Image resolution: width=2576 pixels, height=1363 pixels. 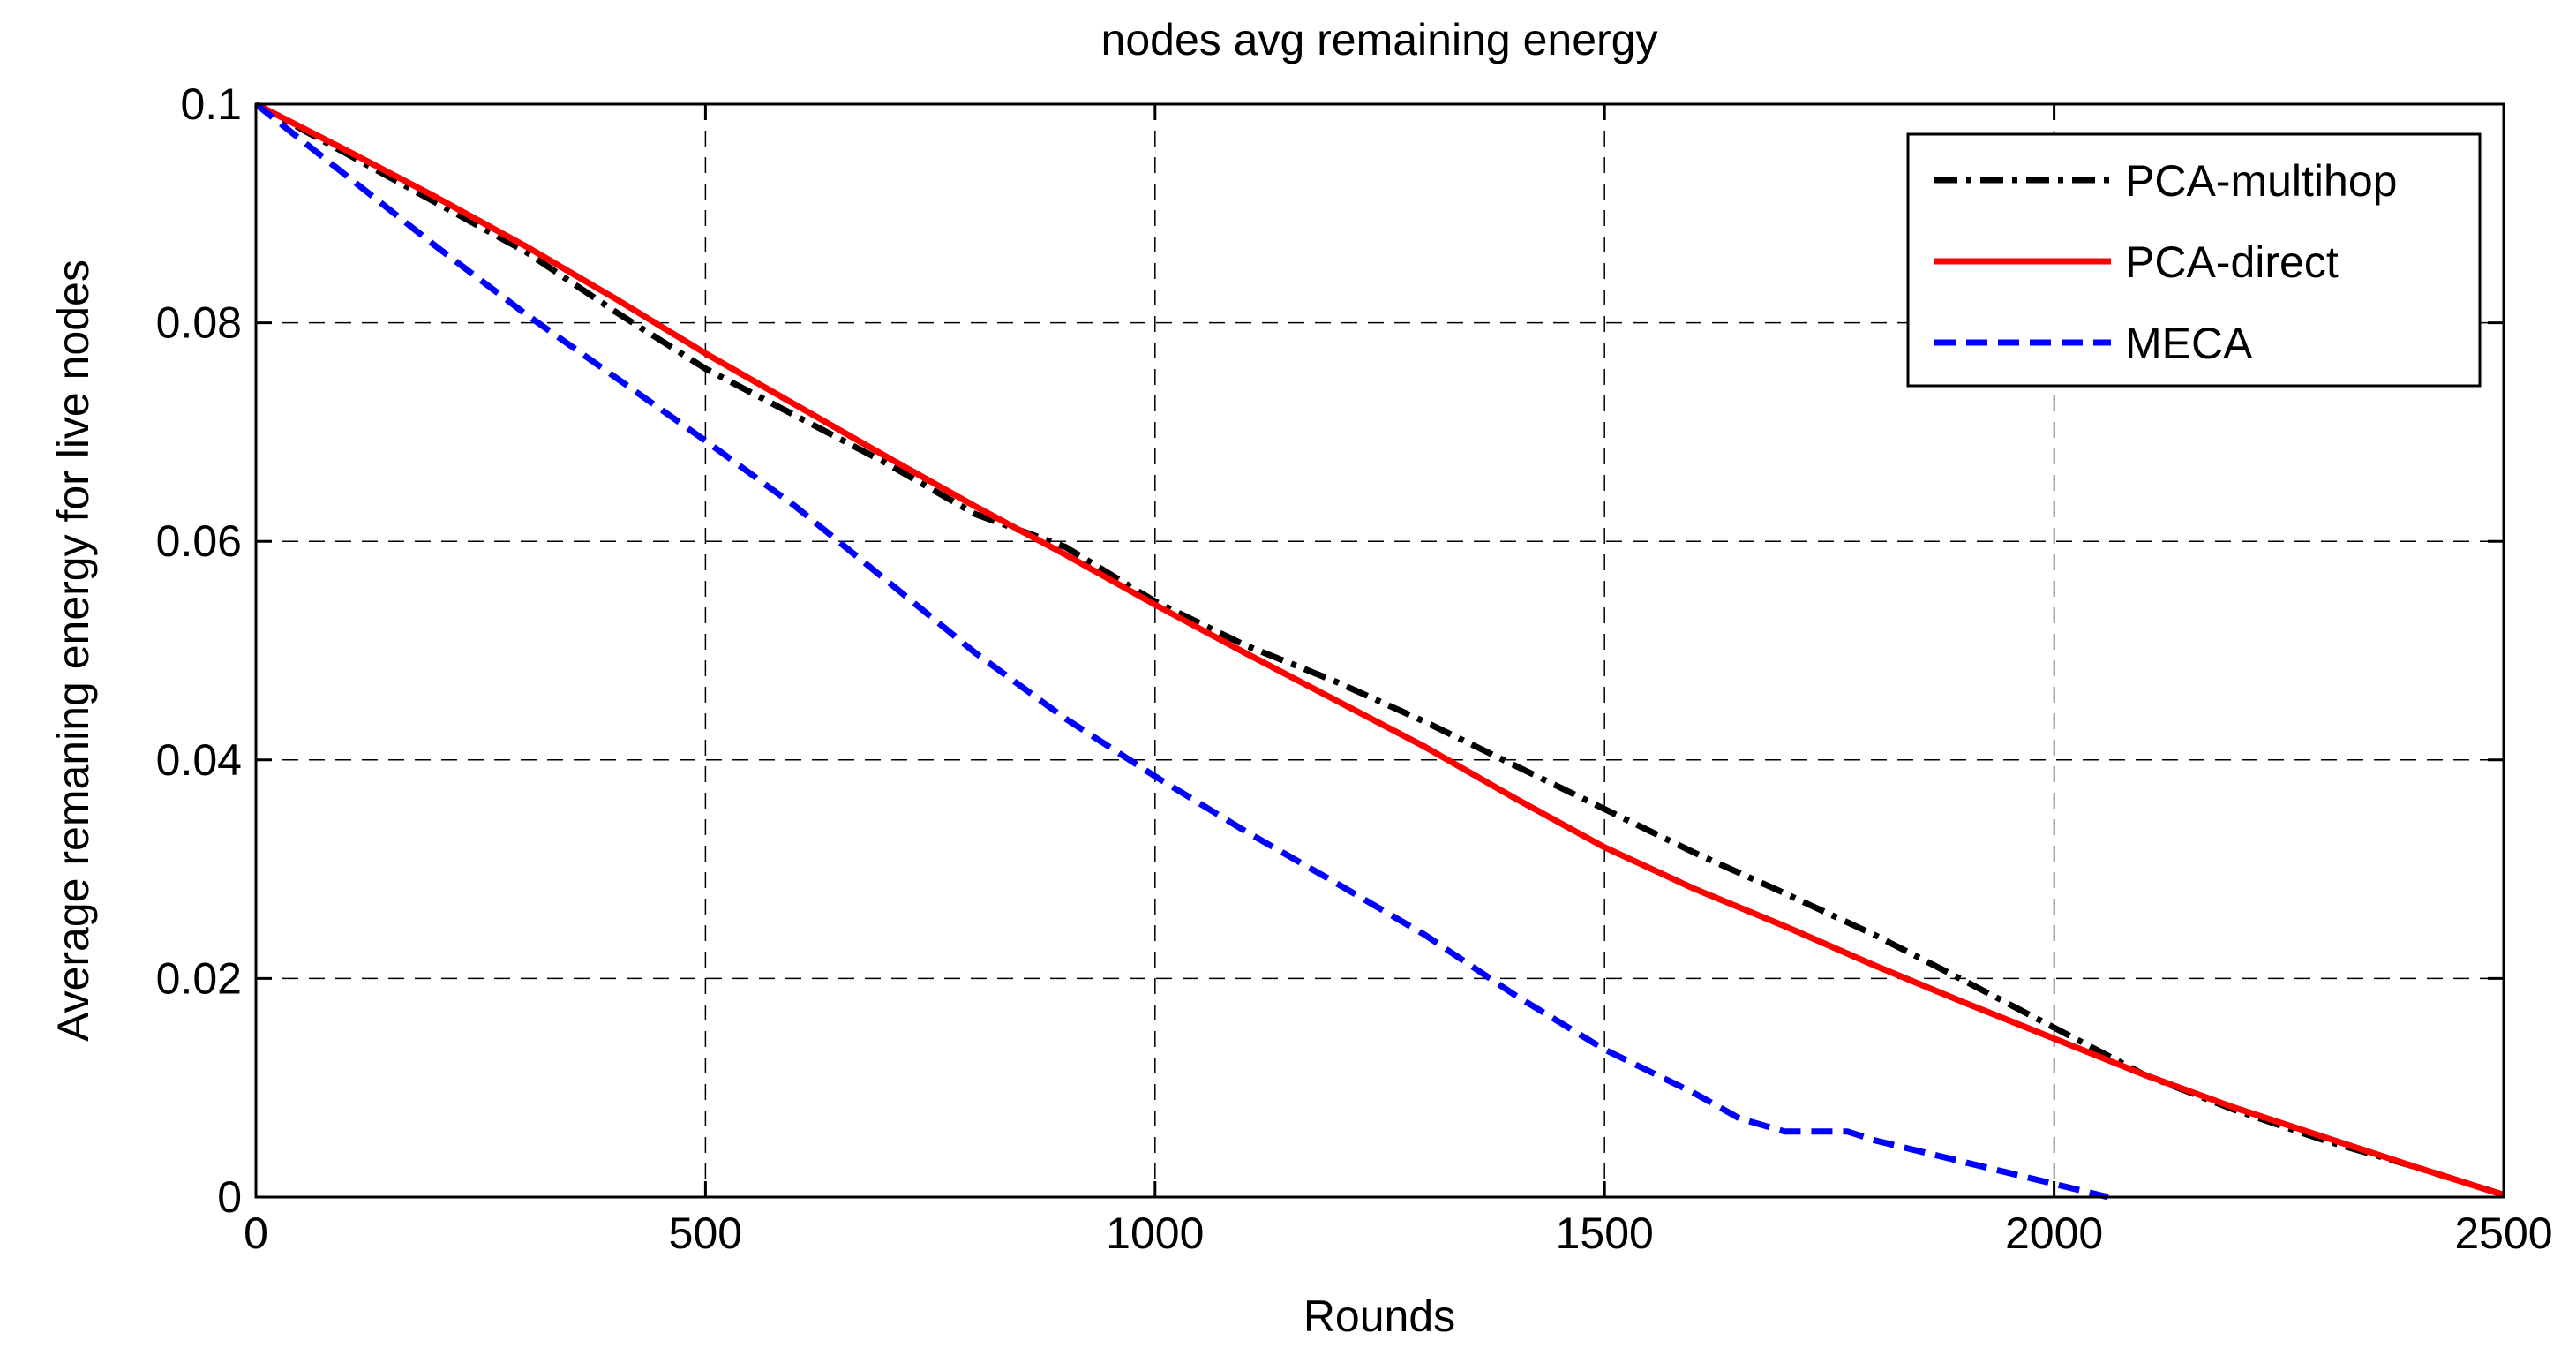 I want to click on legend: PCA-multihop PCA-direct MECA, so click(x=2194, y=260).